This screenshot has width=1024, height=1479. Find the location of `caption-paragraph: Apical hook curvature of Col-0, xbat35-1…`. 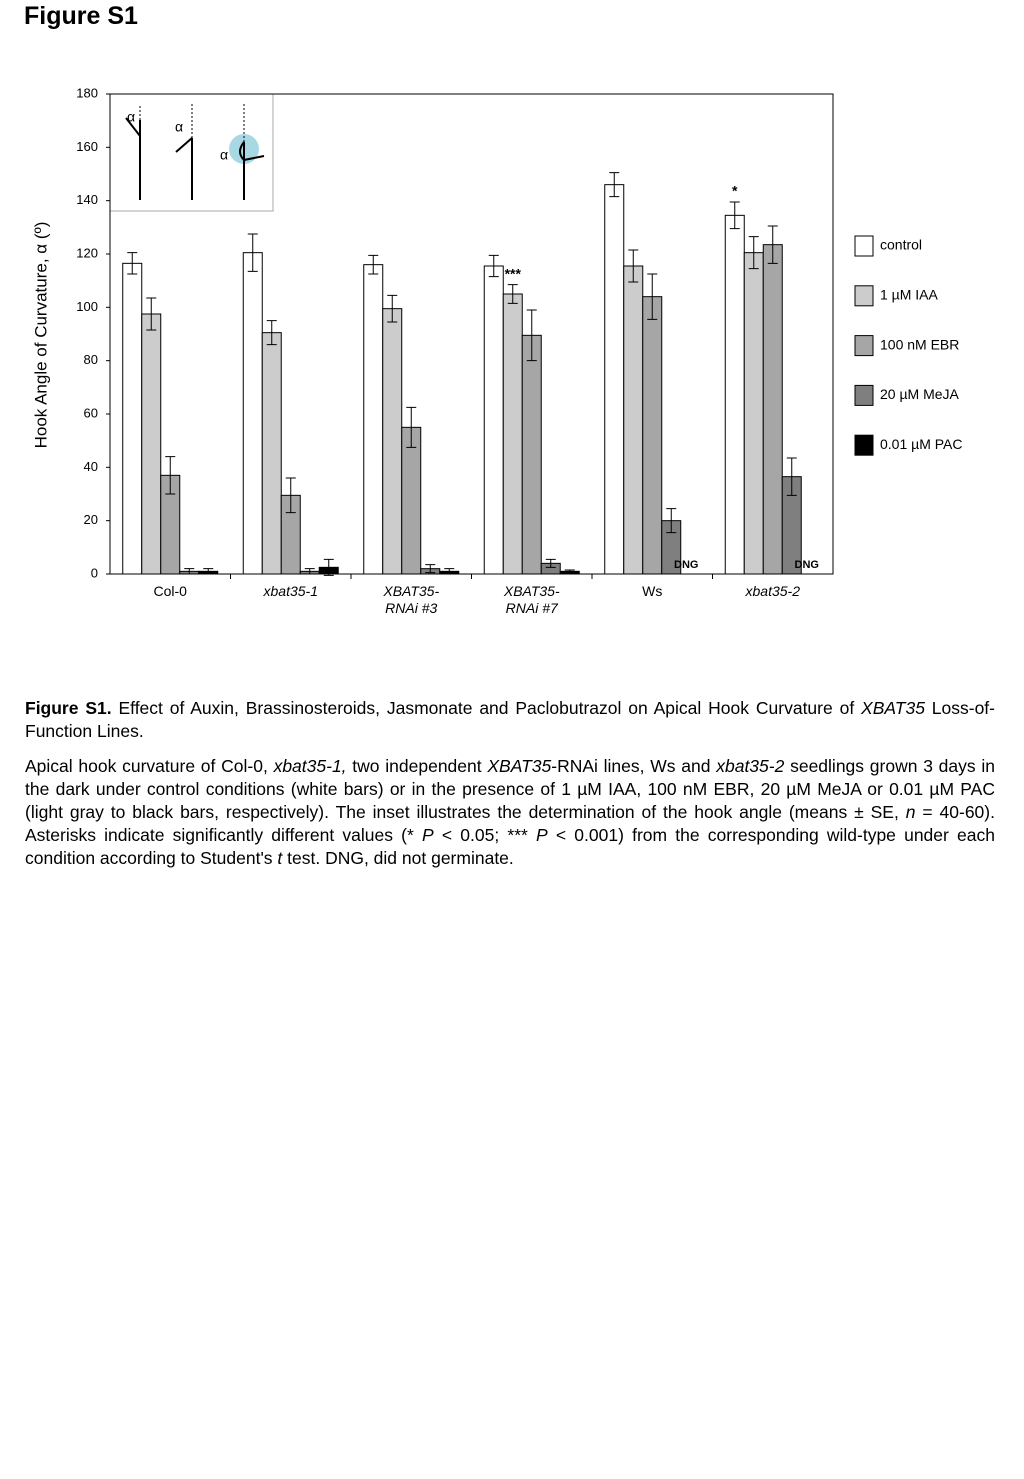

caption-paragraph: Apical hook curvature of Col-0, xbat35-1… is located at coordinates (510, 812).